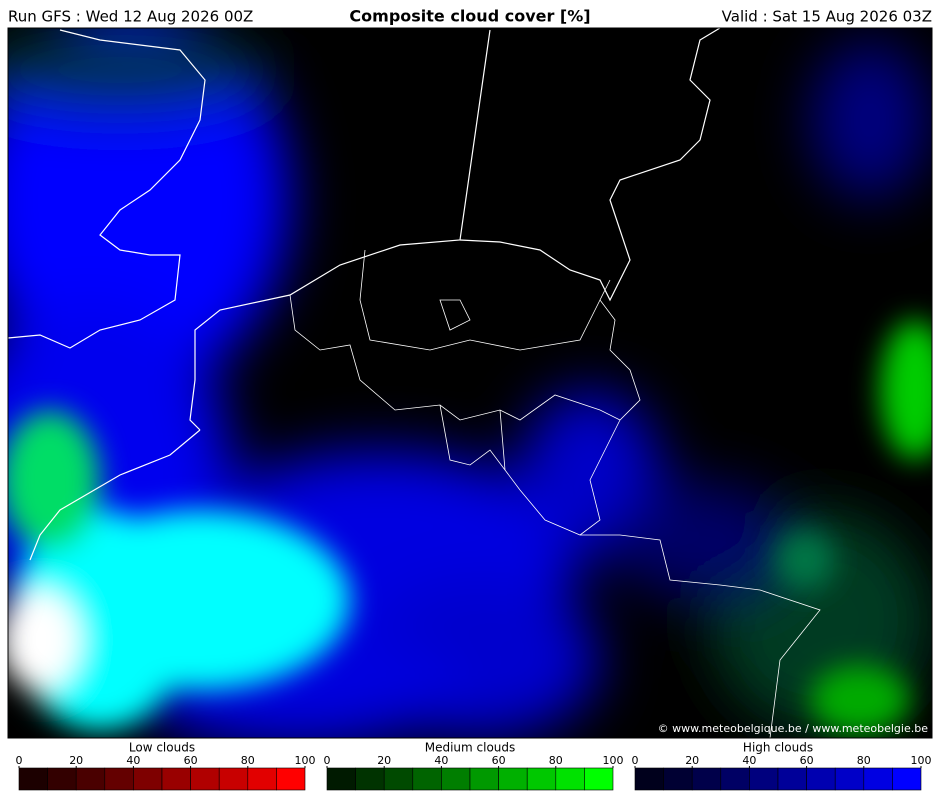  What do you see at coordinates (470, 748) in the screenshot?
I see `legend-title: Medium clouds` at bounding box center [470, 748].